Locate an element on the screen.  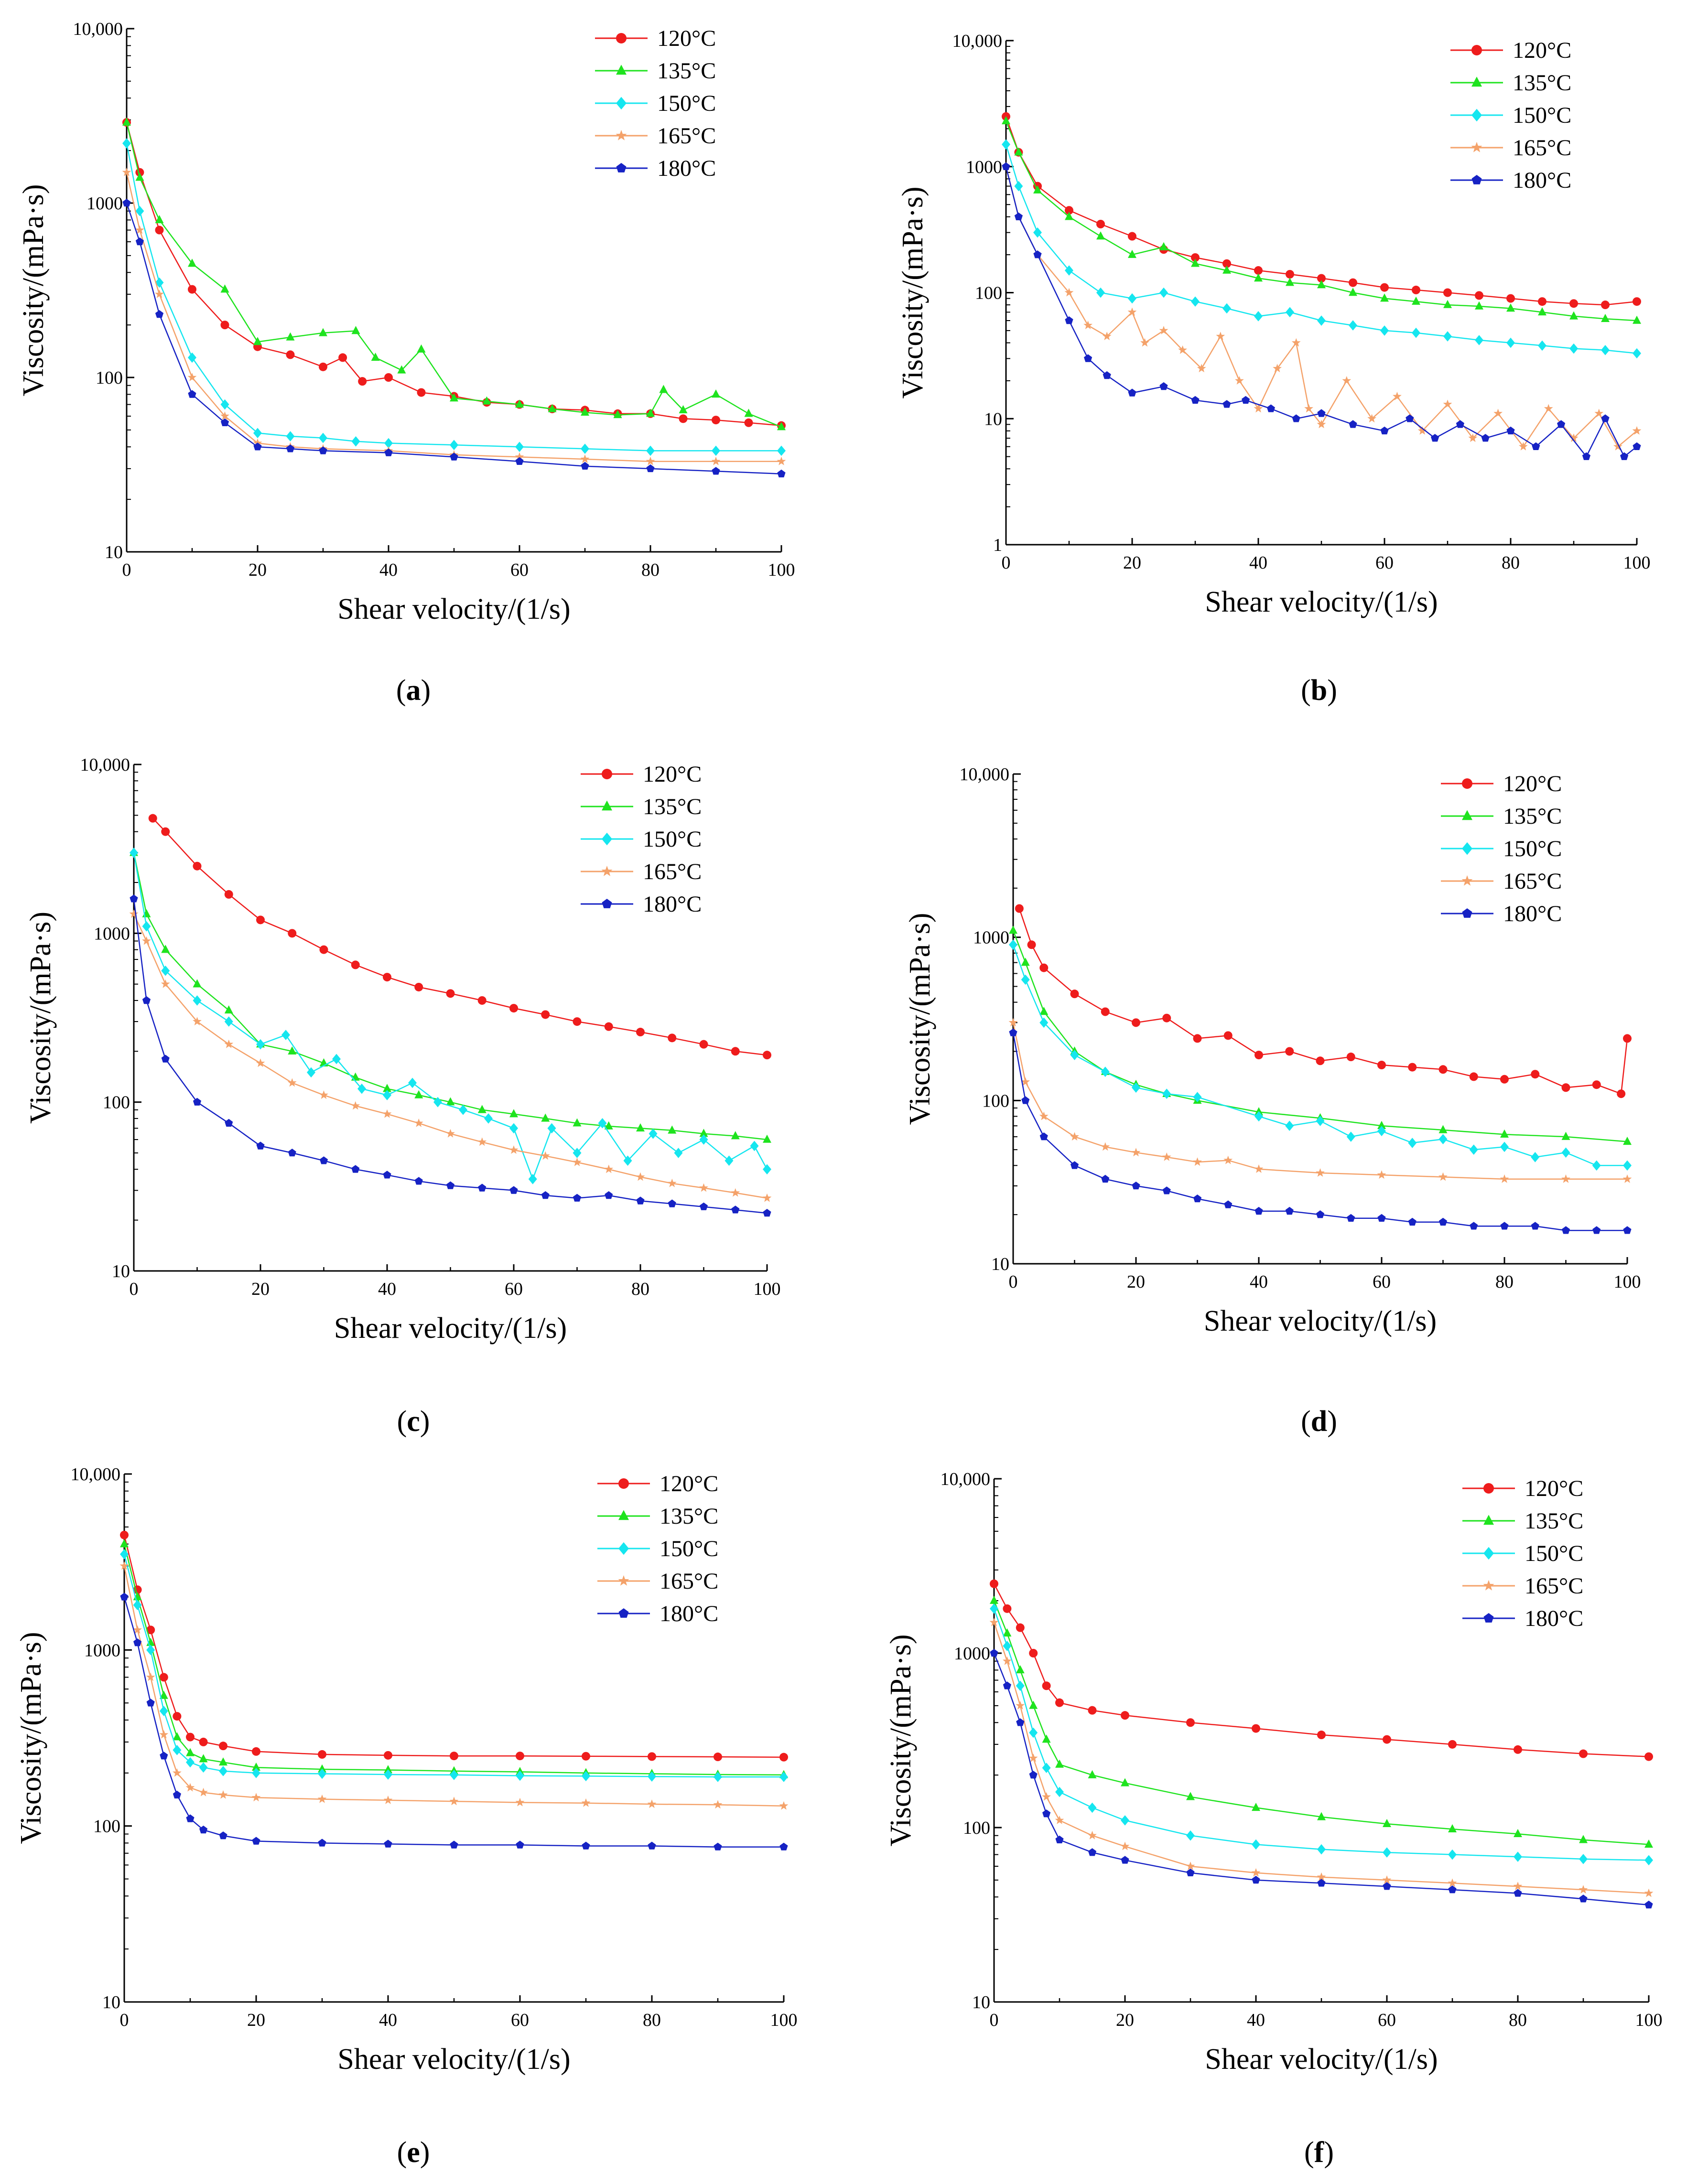
legend-item: 120°C is located at coordinates (1501, 783).